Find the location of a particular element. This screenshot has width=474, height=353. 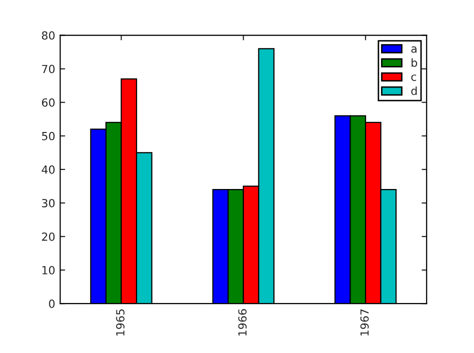

y-tick-label: 50 is located at coordinates (48, 136).